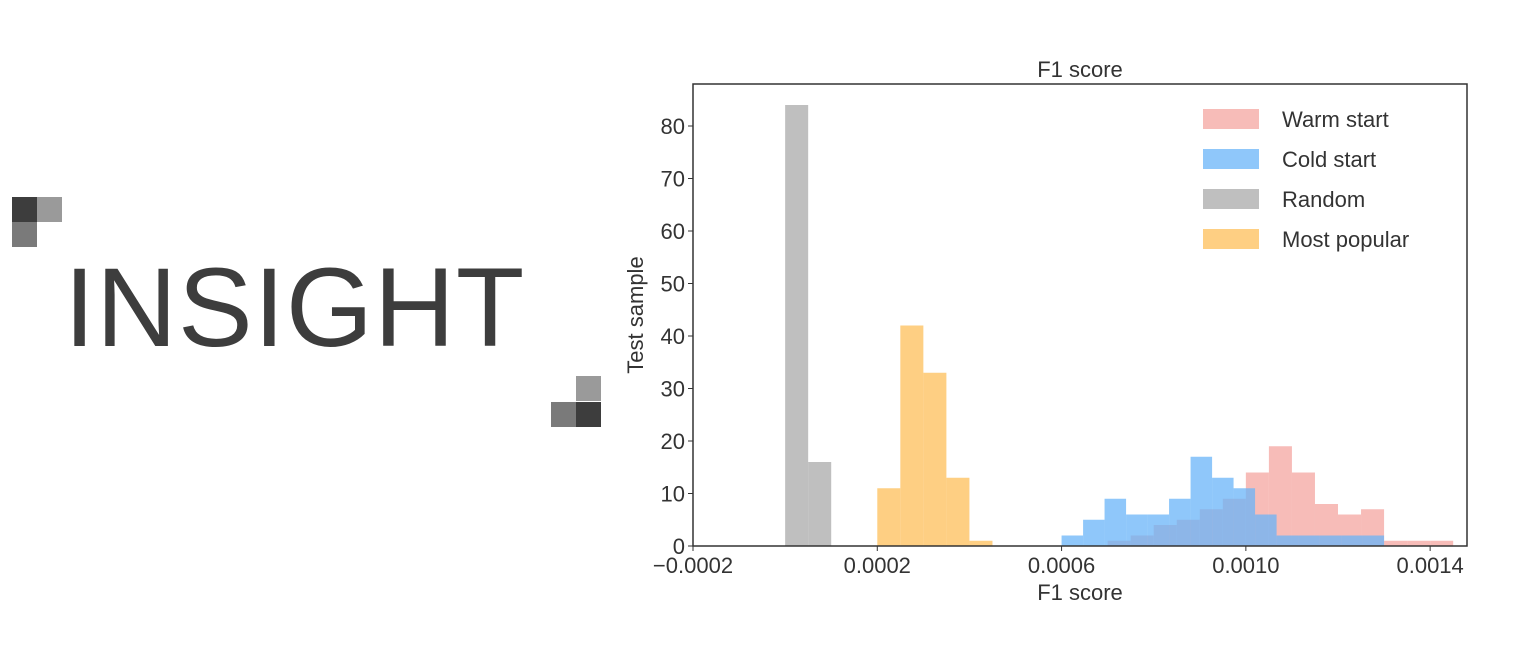 The width and height of the screenshot is (1514, 656). I want to click on x-tick-label: −0.0002, so click(693, 565).